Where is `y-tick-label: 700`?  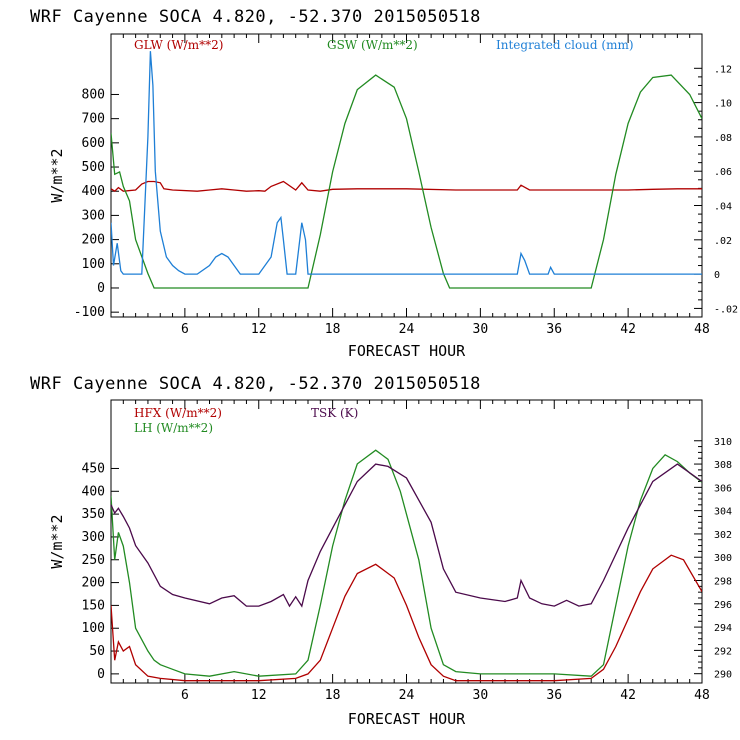 y-tick-label: 700 is located at coordinates (93, 119).